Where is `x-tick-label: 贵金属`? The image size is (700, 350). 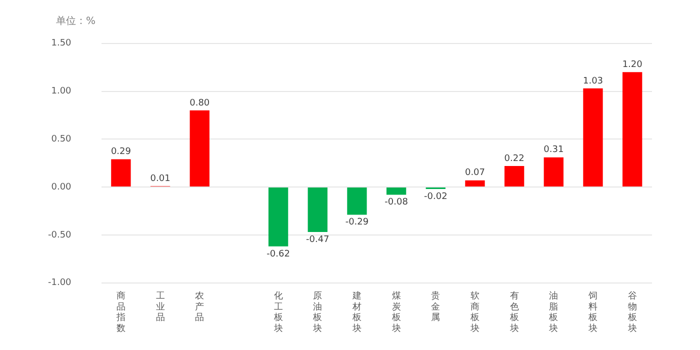 x-tick-label: 贵金属 is located at coordinates (435, 307).